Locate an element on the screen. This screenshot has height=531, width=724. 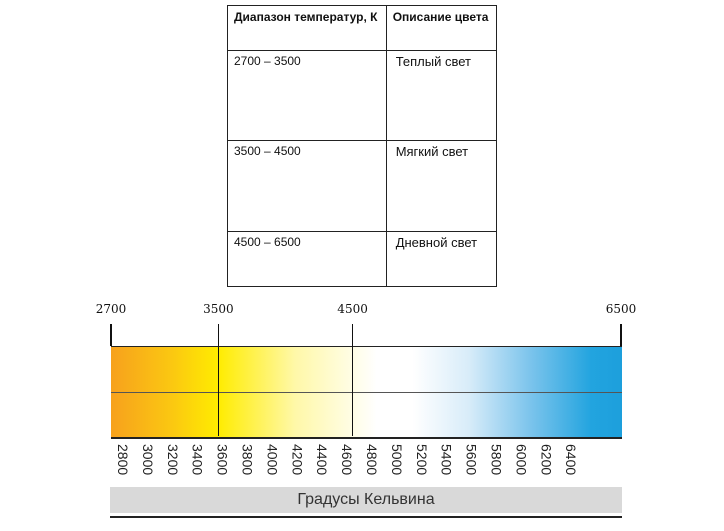
tick-label: 5800 is located at coordinates (496, 460).